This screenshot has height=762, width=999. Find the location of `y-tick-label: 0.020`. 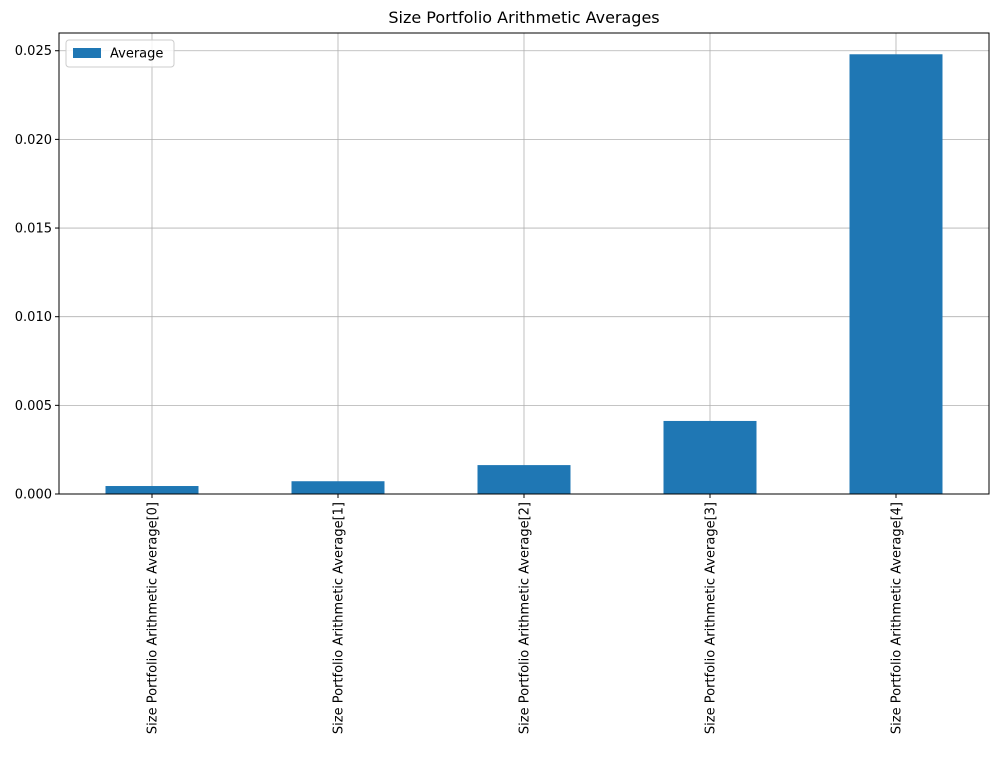

y-tick-label: 0.020 is located at coordinates (33, 140).